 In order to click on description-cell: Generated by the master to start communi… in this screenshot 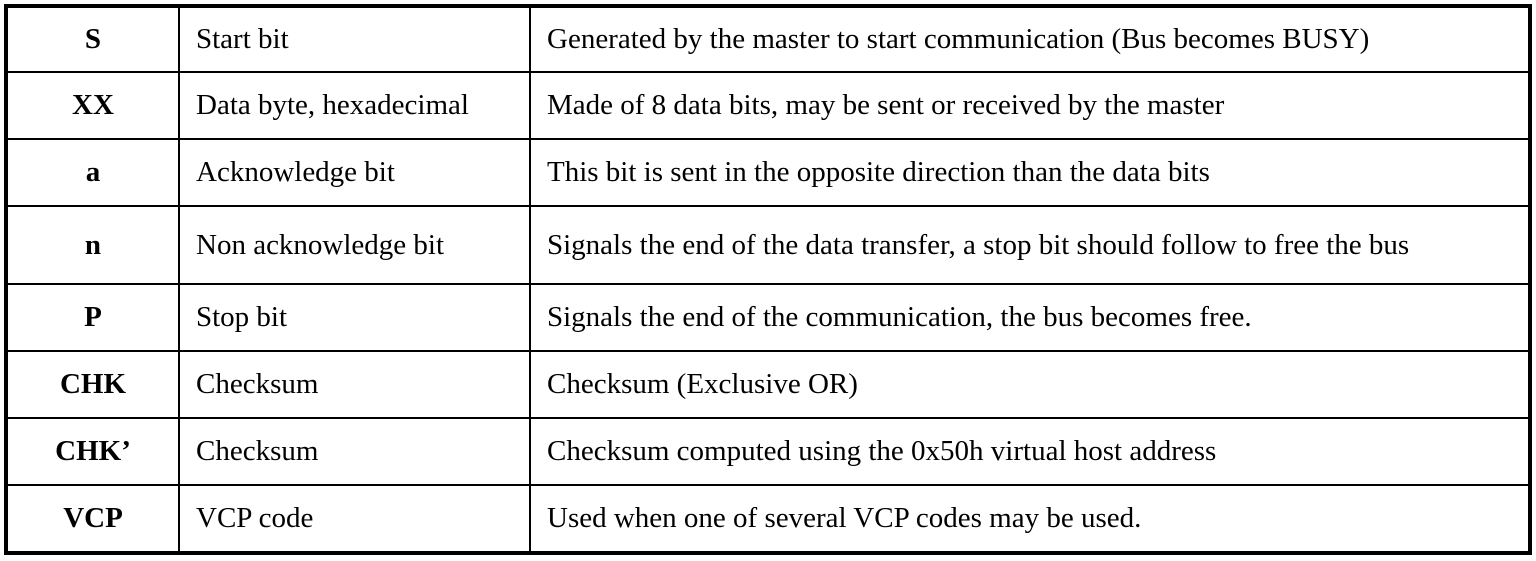, I will do `click(1030, 39)`.